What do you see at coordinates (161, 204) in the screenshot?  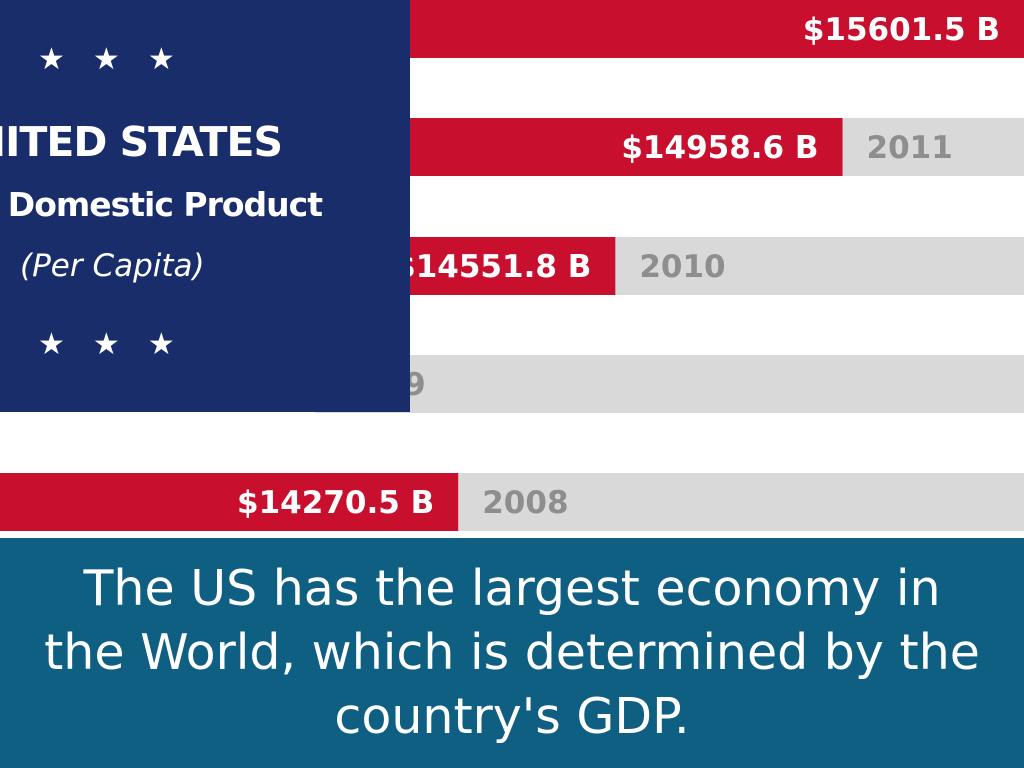 I see `chart-subtitle: s Domestic Product` at bounding box center [161, 204].